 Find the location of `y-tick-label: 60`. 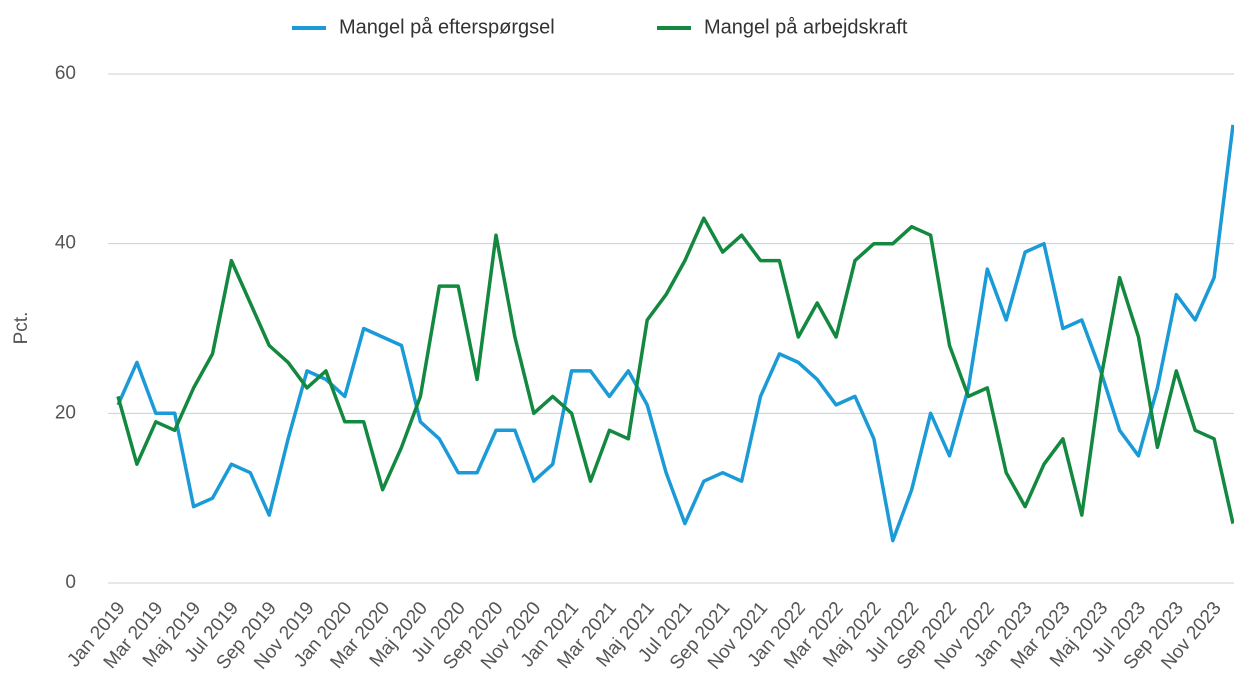

y-tick-label: 60 is located at coordinates (65, 73).